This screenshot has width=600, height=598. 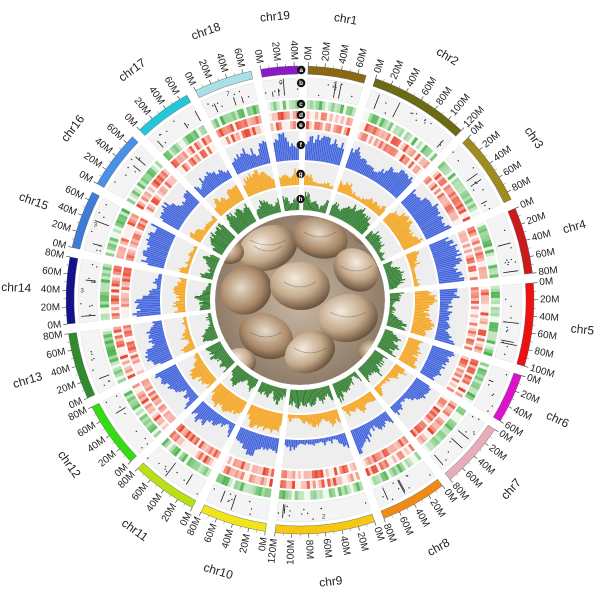 I want to click on ideogram-chr17, so click(x=165, y=115).